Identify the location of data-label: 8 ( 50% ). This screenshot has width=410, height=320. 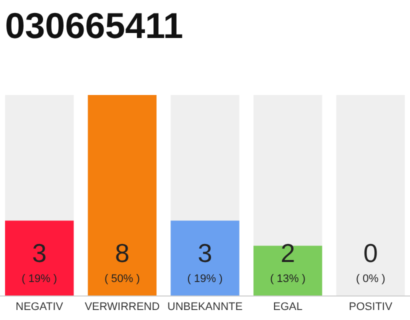
(122, 261).